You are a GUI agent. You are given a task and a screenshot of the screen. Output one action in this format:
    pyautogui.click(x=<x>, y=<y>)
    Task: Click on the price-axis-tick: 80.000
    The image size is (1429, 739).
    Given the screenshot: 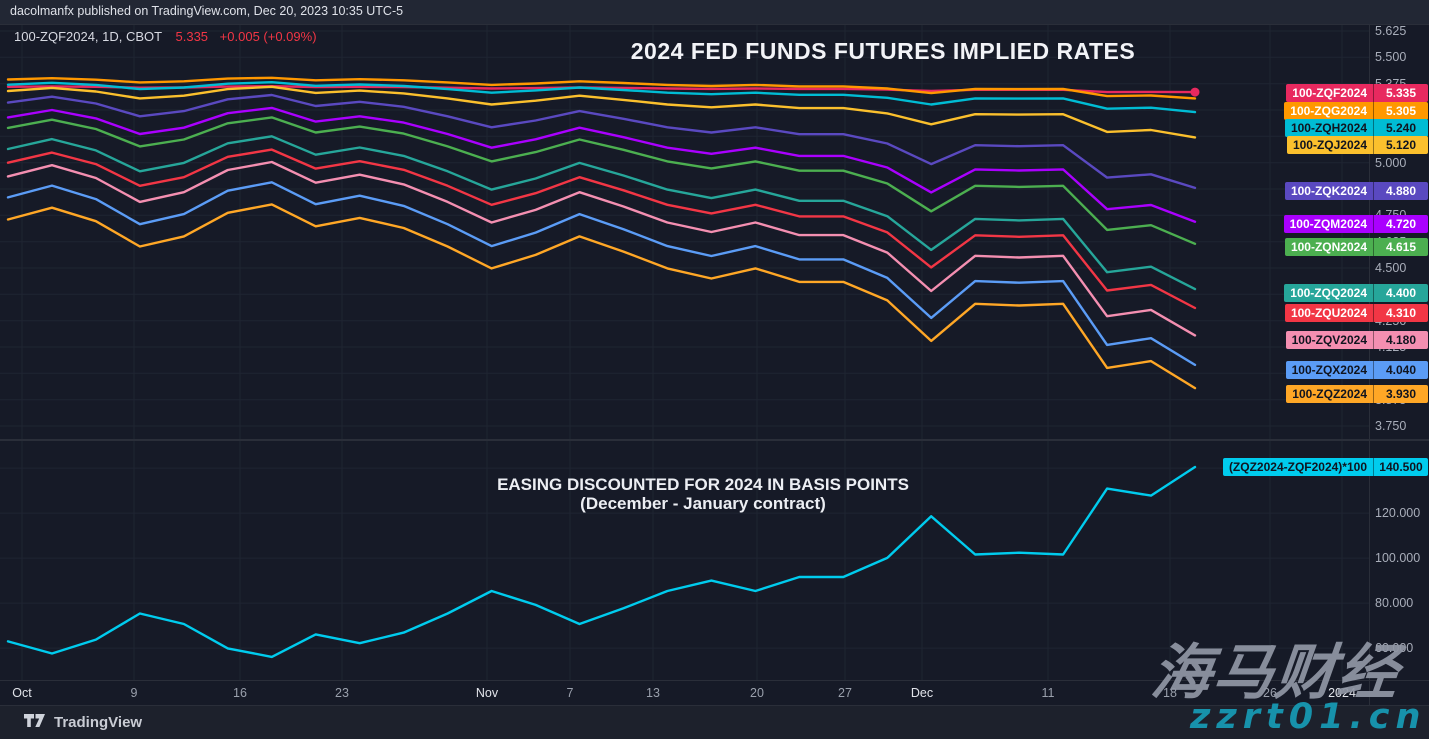 What is the action you would take?
    pyautogui.click(x=1394, y=603)
    